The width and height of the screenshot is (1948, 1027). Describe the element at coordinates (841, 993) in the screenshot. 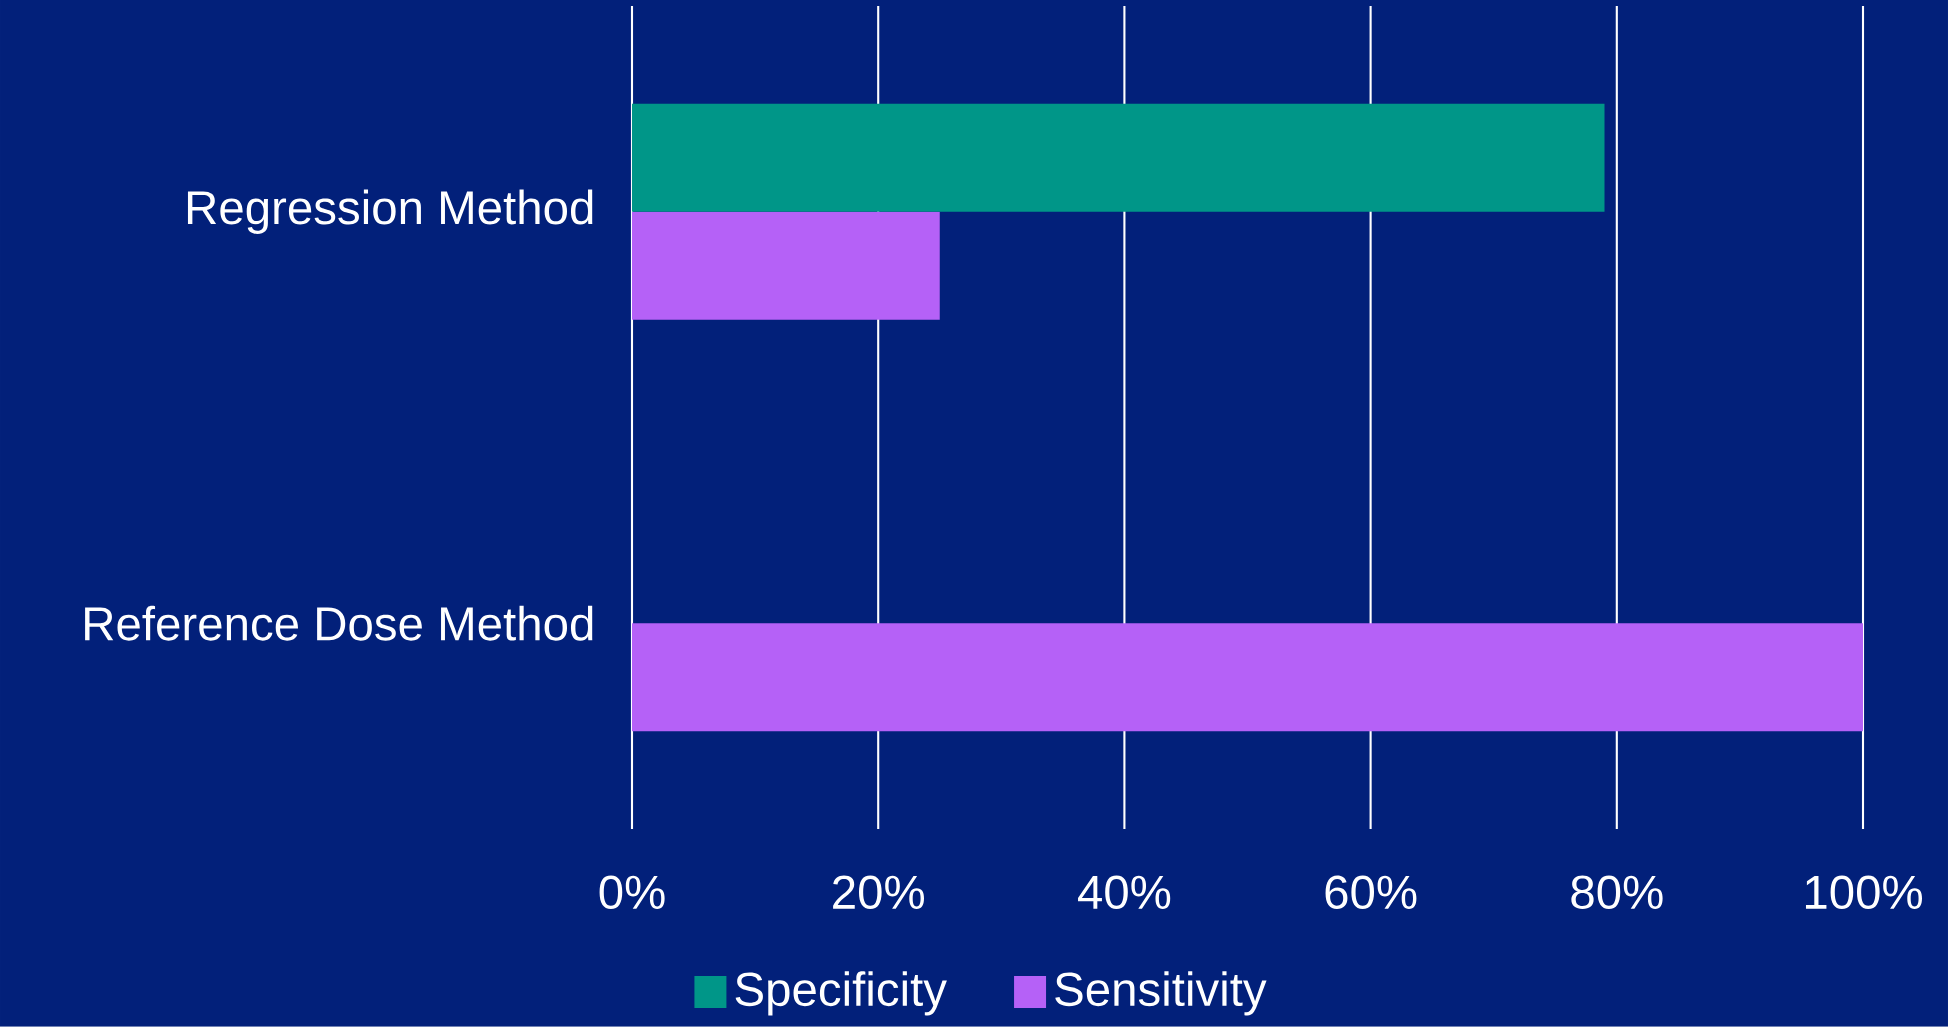

I see `legend-label: Specificity` at that location.